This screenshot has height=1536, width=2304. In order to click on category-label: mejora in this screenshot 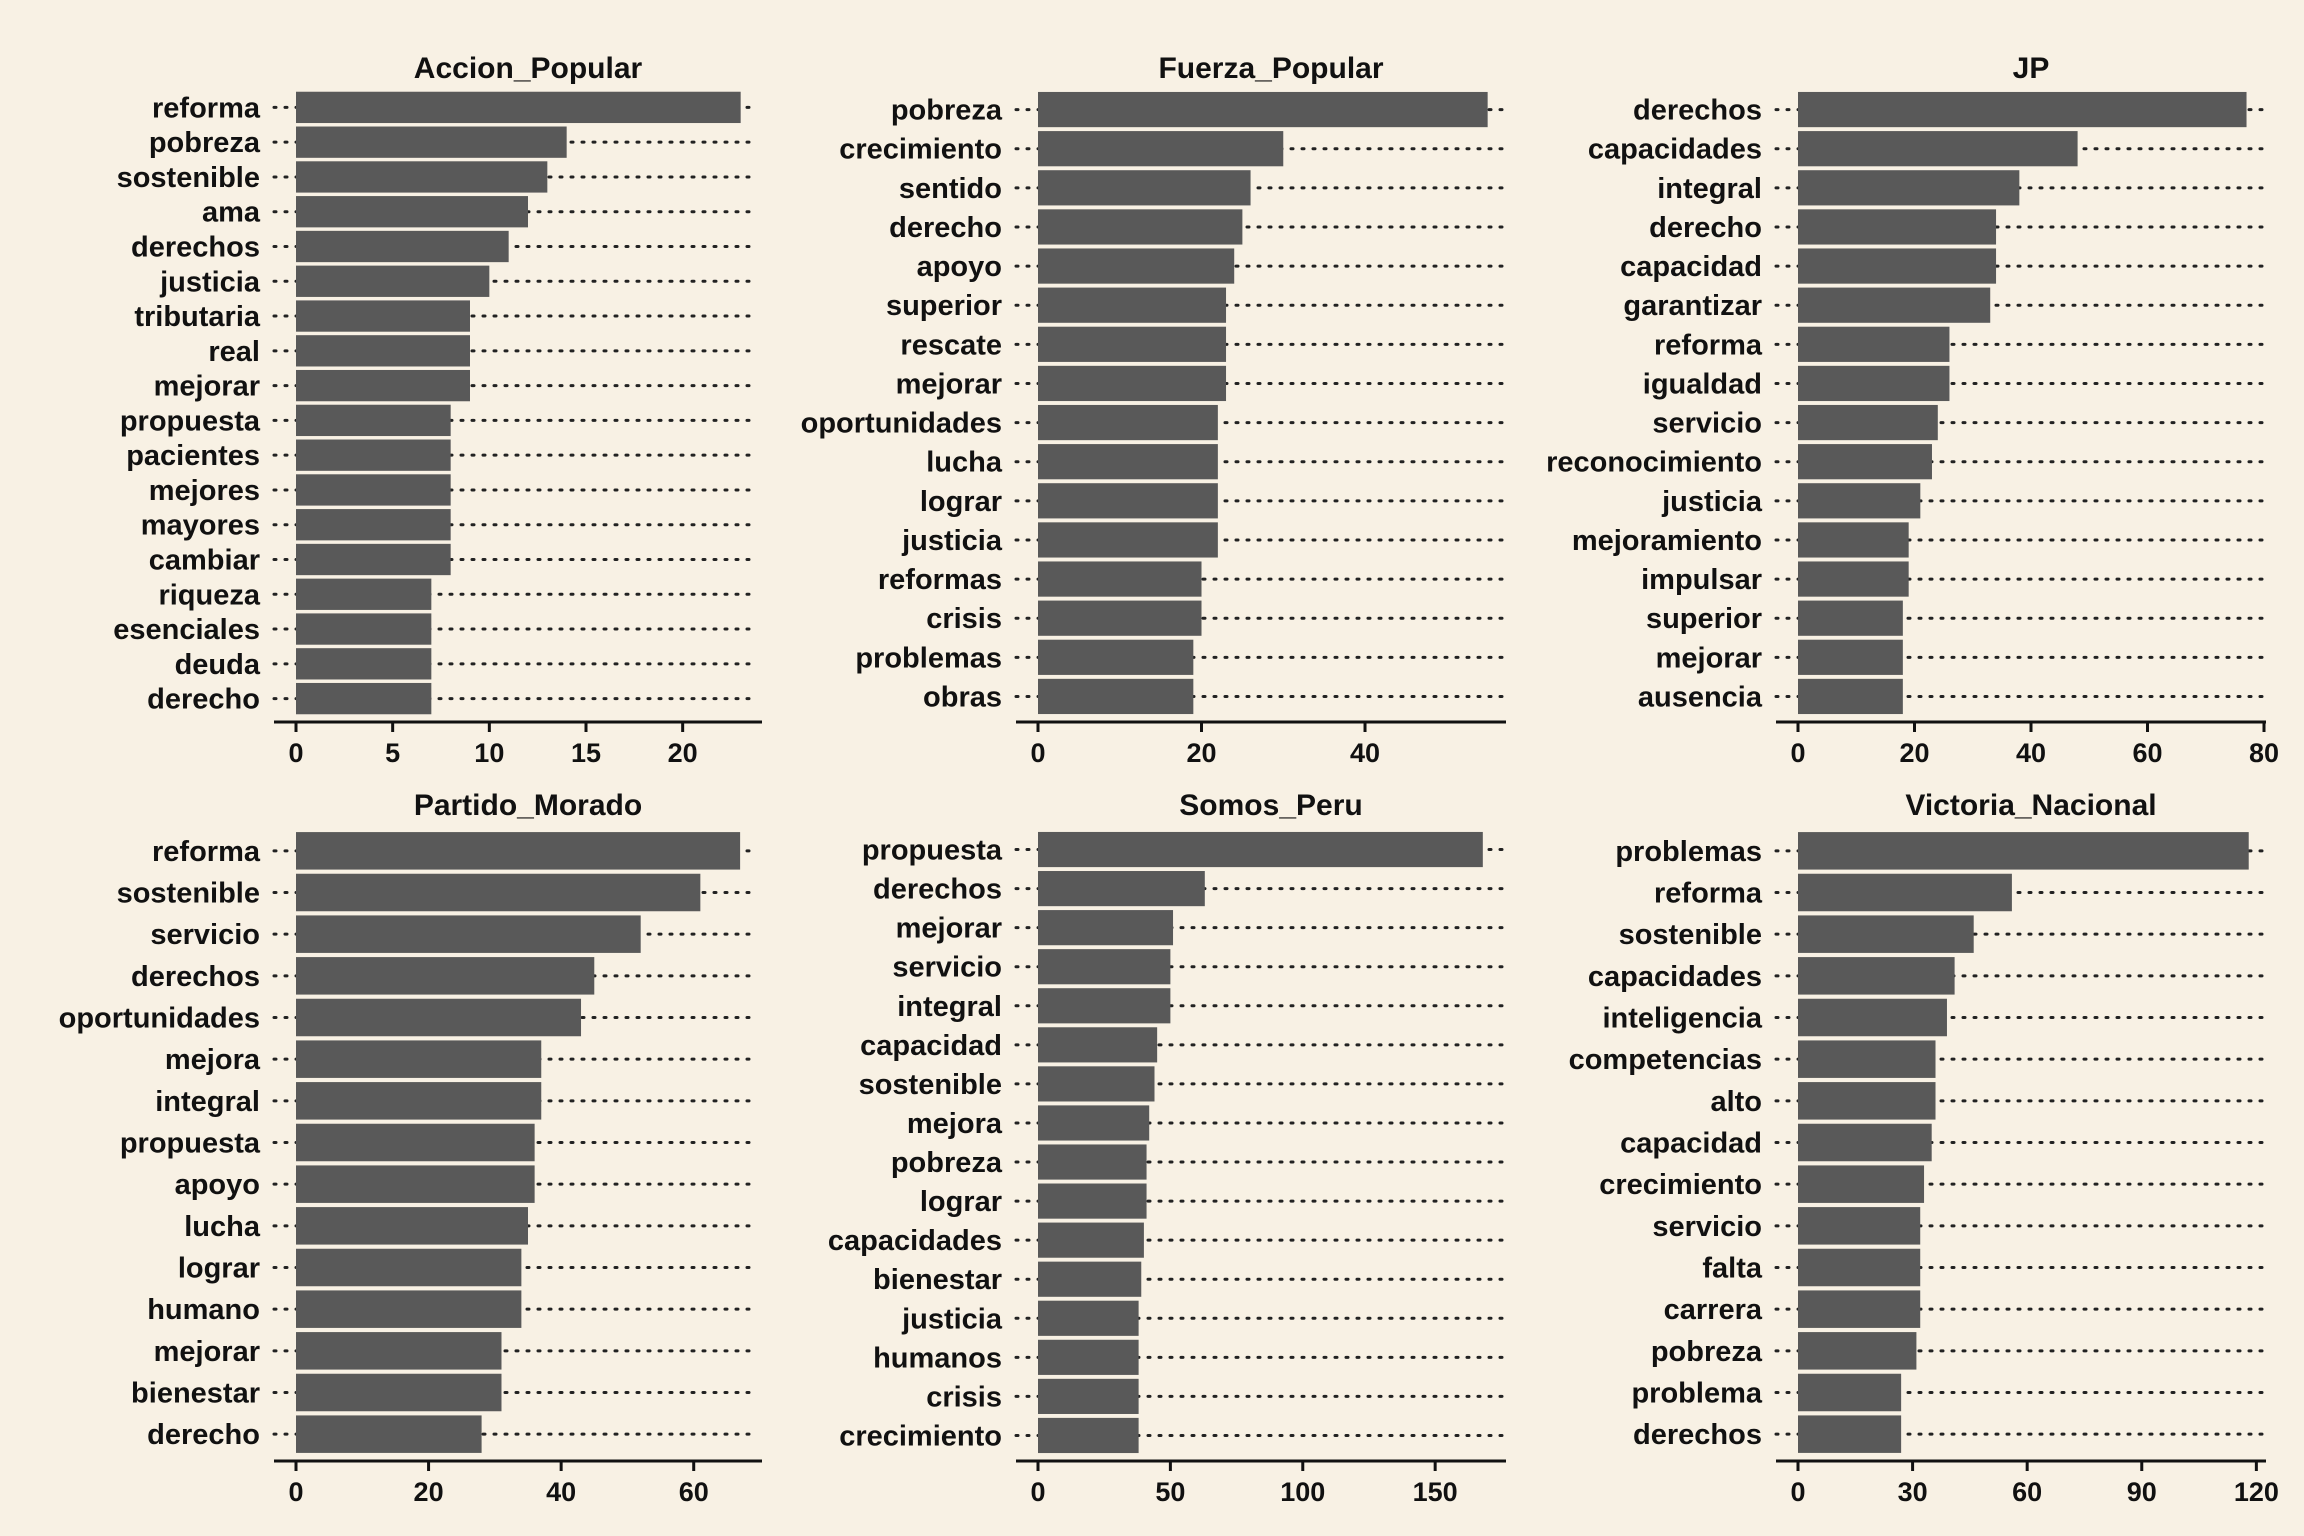, I will do `click(955, 1124)`.